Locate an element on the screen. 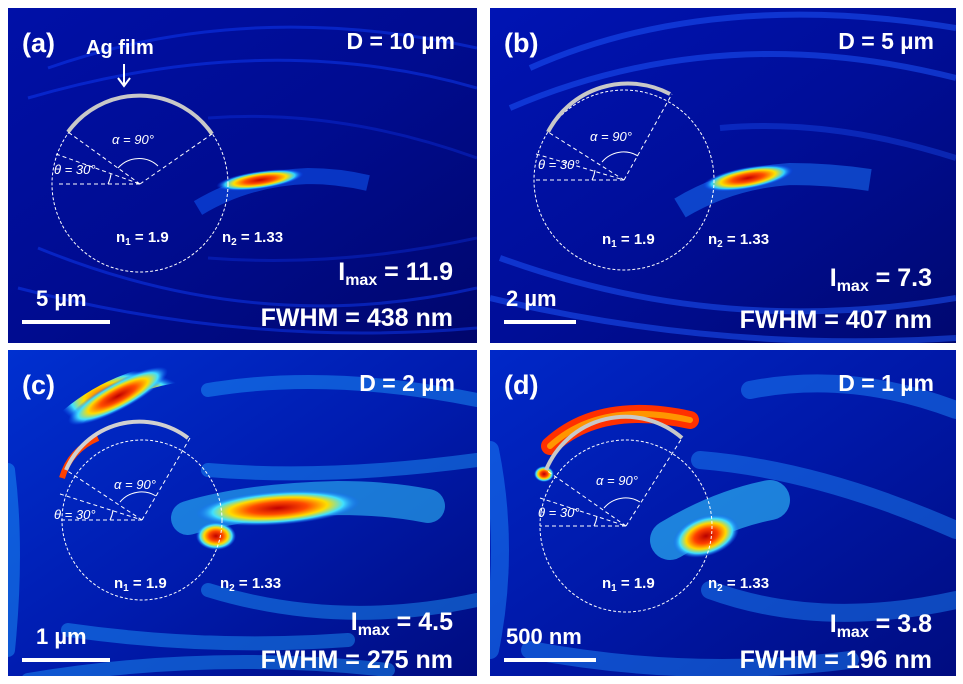 Image resolution: width=963 pixels, height=684 pixels. panel-d-scale-bar is located at coordinates (550, 660).